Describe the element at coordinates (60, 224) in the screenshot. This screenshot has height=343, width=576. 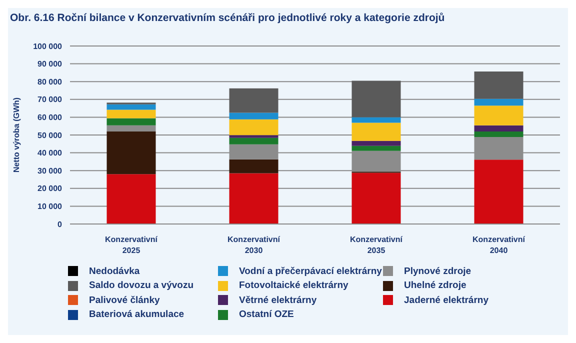
I see `y-tick-label: 0` at that location.